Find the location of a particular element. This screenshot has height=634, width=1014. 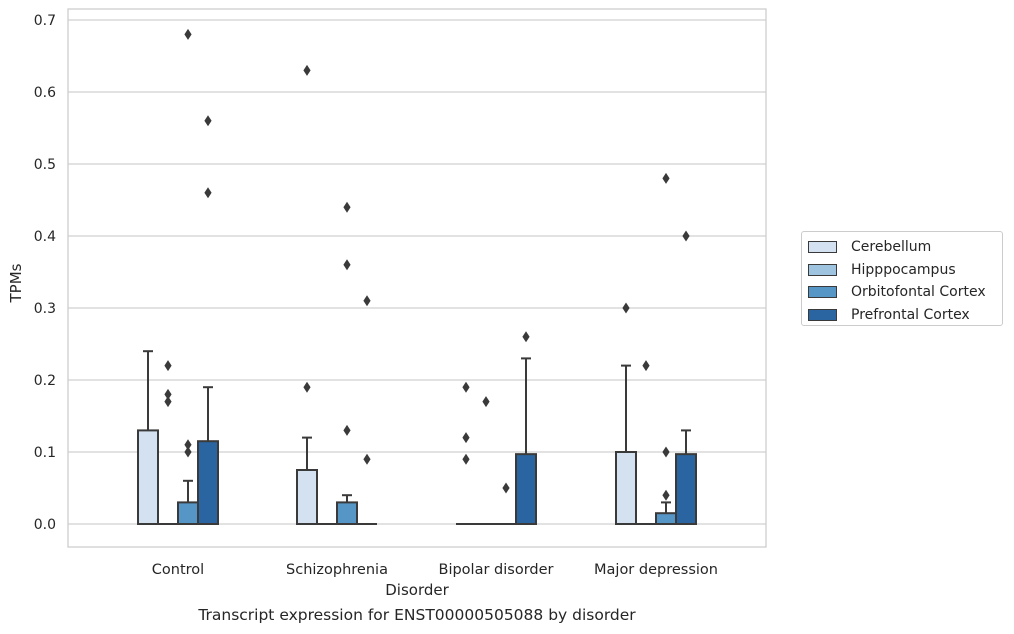

legend-item: Prefrontal Cortex is located at coordinates (905, 315).